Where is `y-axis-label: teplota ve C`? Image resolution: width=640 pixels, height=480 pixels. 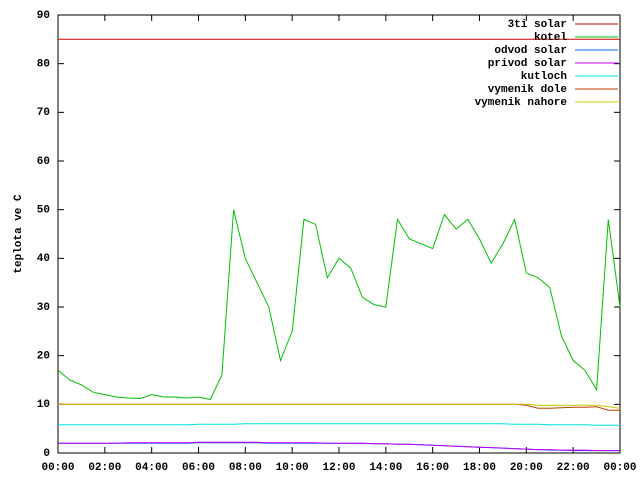 y-axis-label: teplota ve C is located at coordinates (19, 234).